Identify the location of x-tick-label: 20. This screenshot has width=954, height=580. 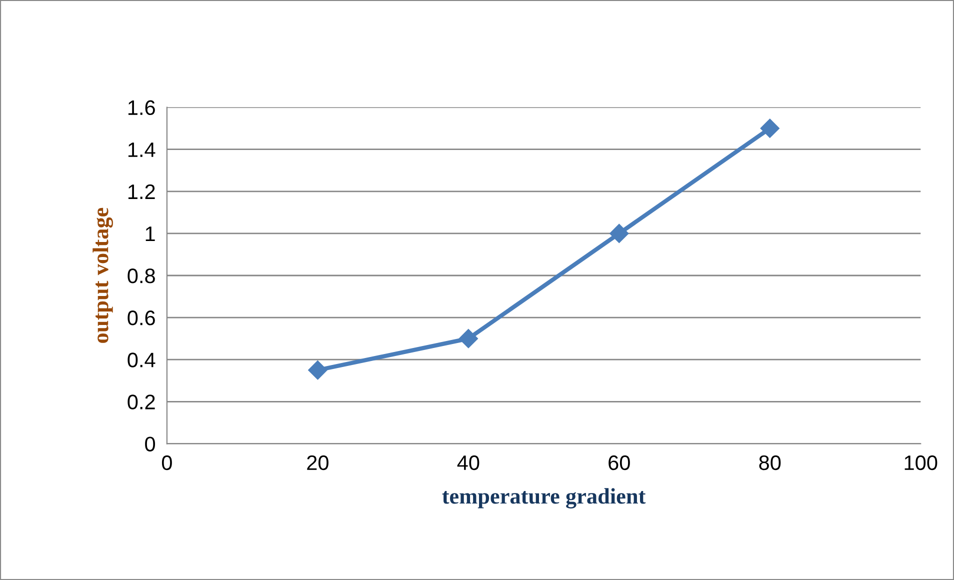
(317, 462).